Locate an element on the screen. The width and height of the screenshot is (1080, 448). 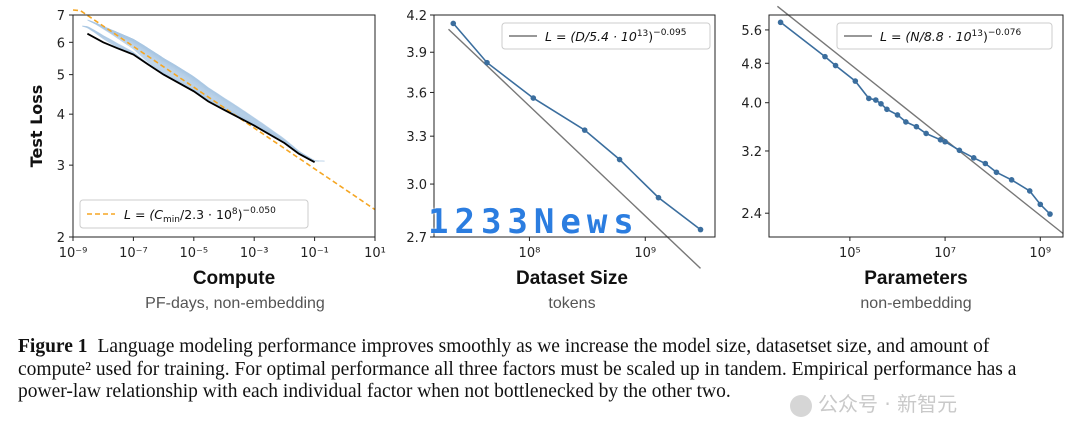
watermark-logo: 1233News is located at coordinates (534, 222).